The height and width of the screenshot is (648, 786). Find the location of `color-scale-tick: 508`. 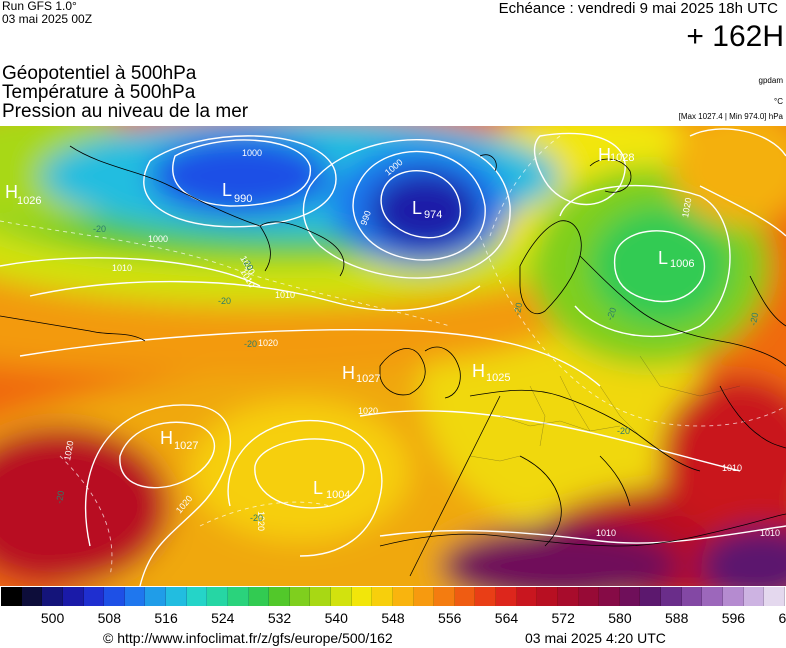

color-scale-tick: 508 is located at coordinates (109, 618).